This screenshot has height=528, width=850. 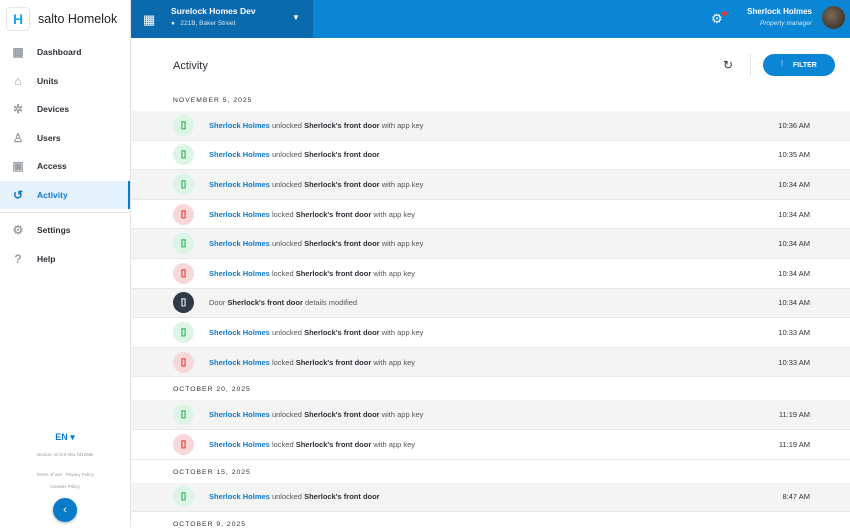 What do you see at coordinates (212, 472) in the screenshot?
I see `date-header: OCTOBER 15, 2025` at bounding box center [212, 472].